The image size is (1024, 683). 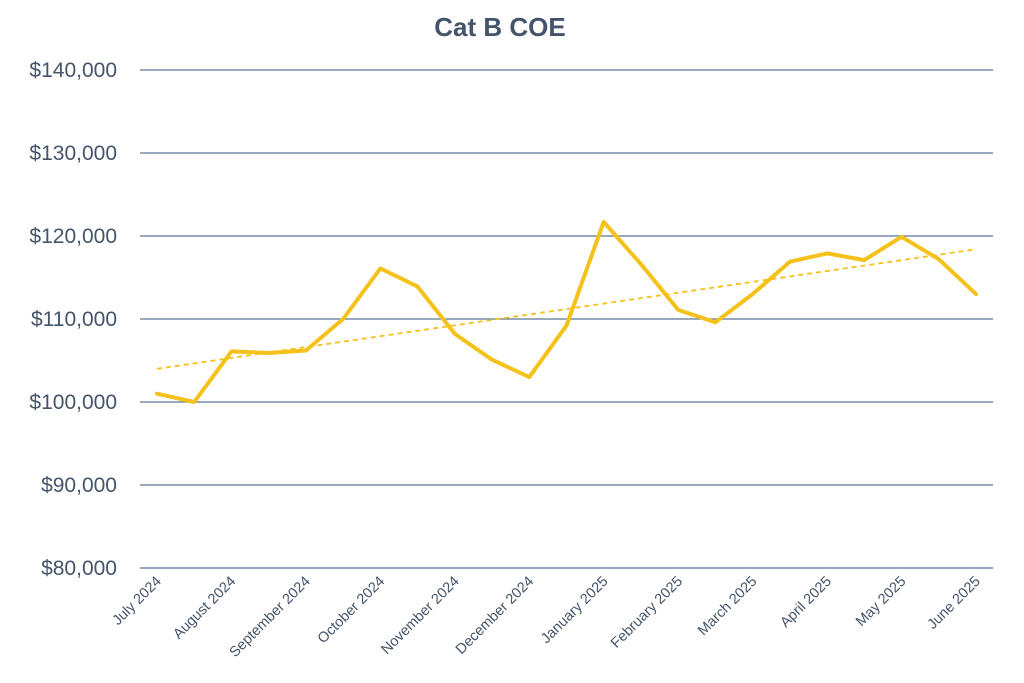 I want to click on x-tick-label: April 2025, so click(x=805, y=602).